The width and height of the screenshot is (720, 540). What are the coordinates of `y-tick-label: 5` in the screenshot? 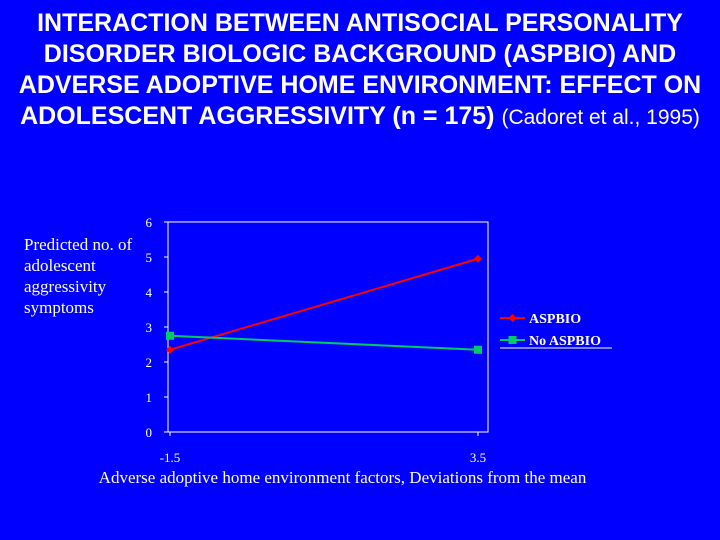 It's located at (149, 257).